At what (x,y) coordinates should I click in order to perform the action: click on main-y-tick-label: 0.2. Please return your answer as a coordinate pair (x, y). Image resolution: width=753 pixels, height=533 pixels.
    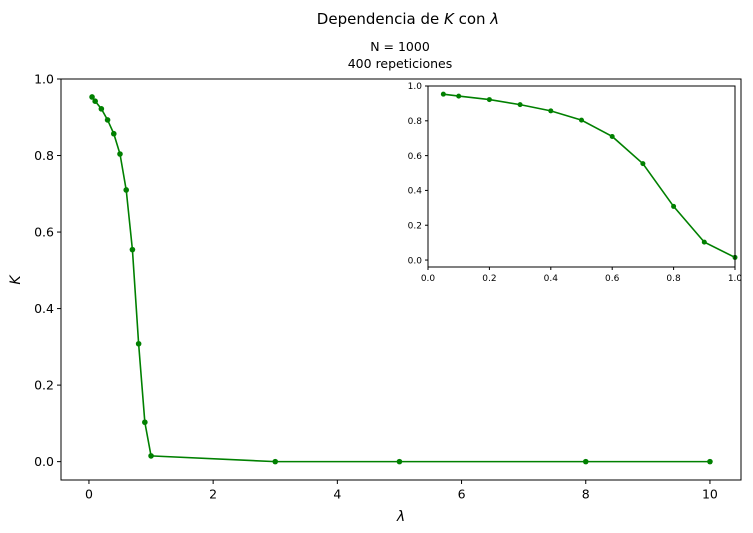
    Looking at the image, I should click on (44, 385).